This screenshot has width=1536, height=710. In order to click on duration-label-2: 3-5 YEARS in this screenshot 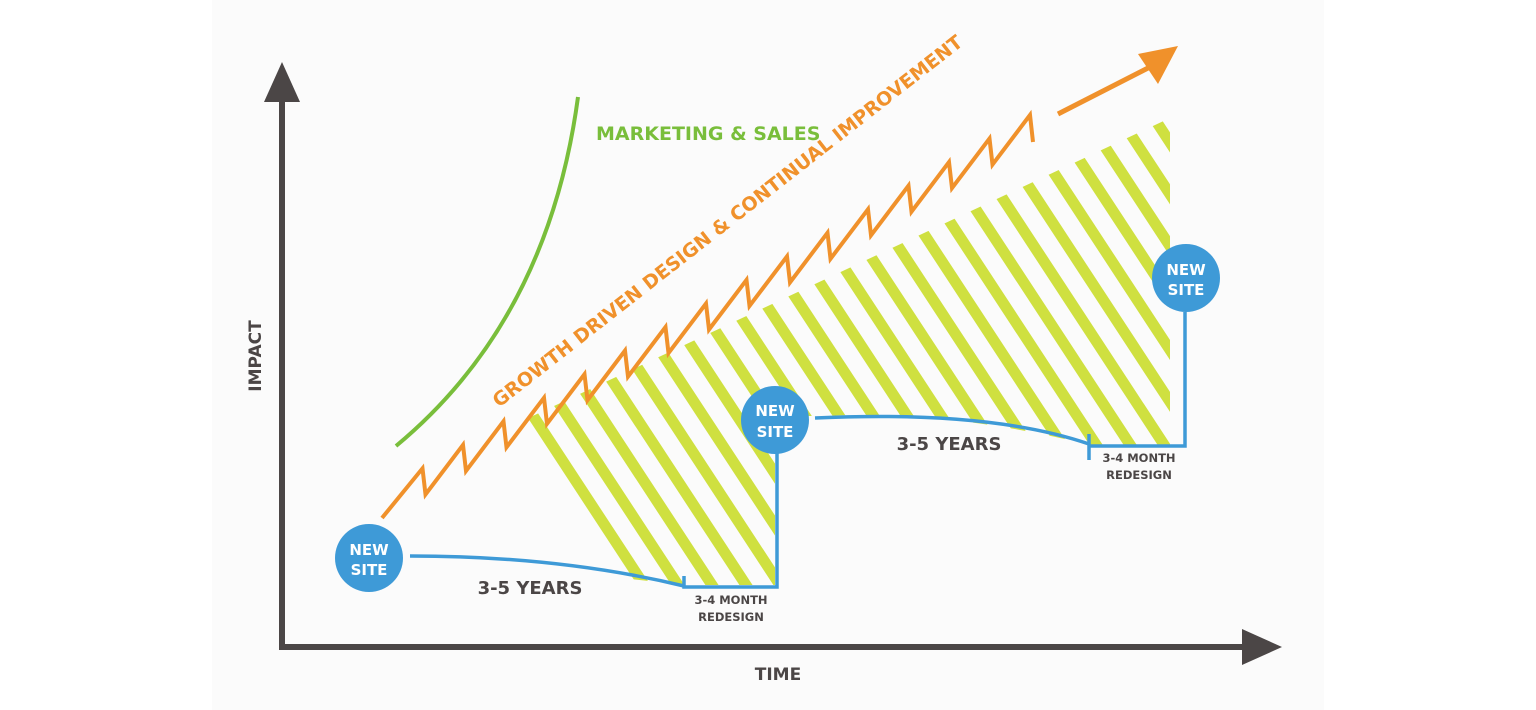, I will do `click(949, 444)`.